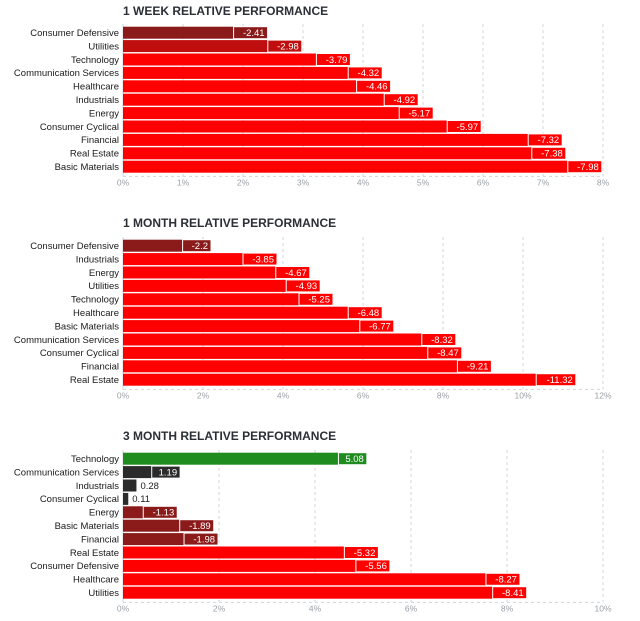  What do you see at coordinates (74, 33) in the screenshot?
I see `category-label: Consumer Defensive` at bounding box center [74, 33].